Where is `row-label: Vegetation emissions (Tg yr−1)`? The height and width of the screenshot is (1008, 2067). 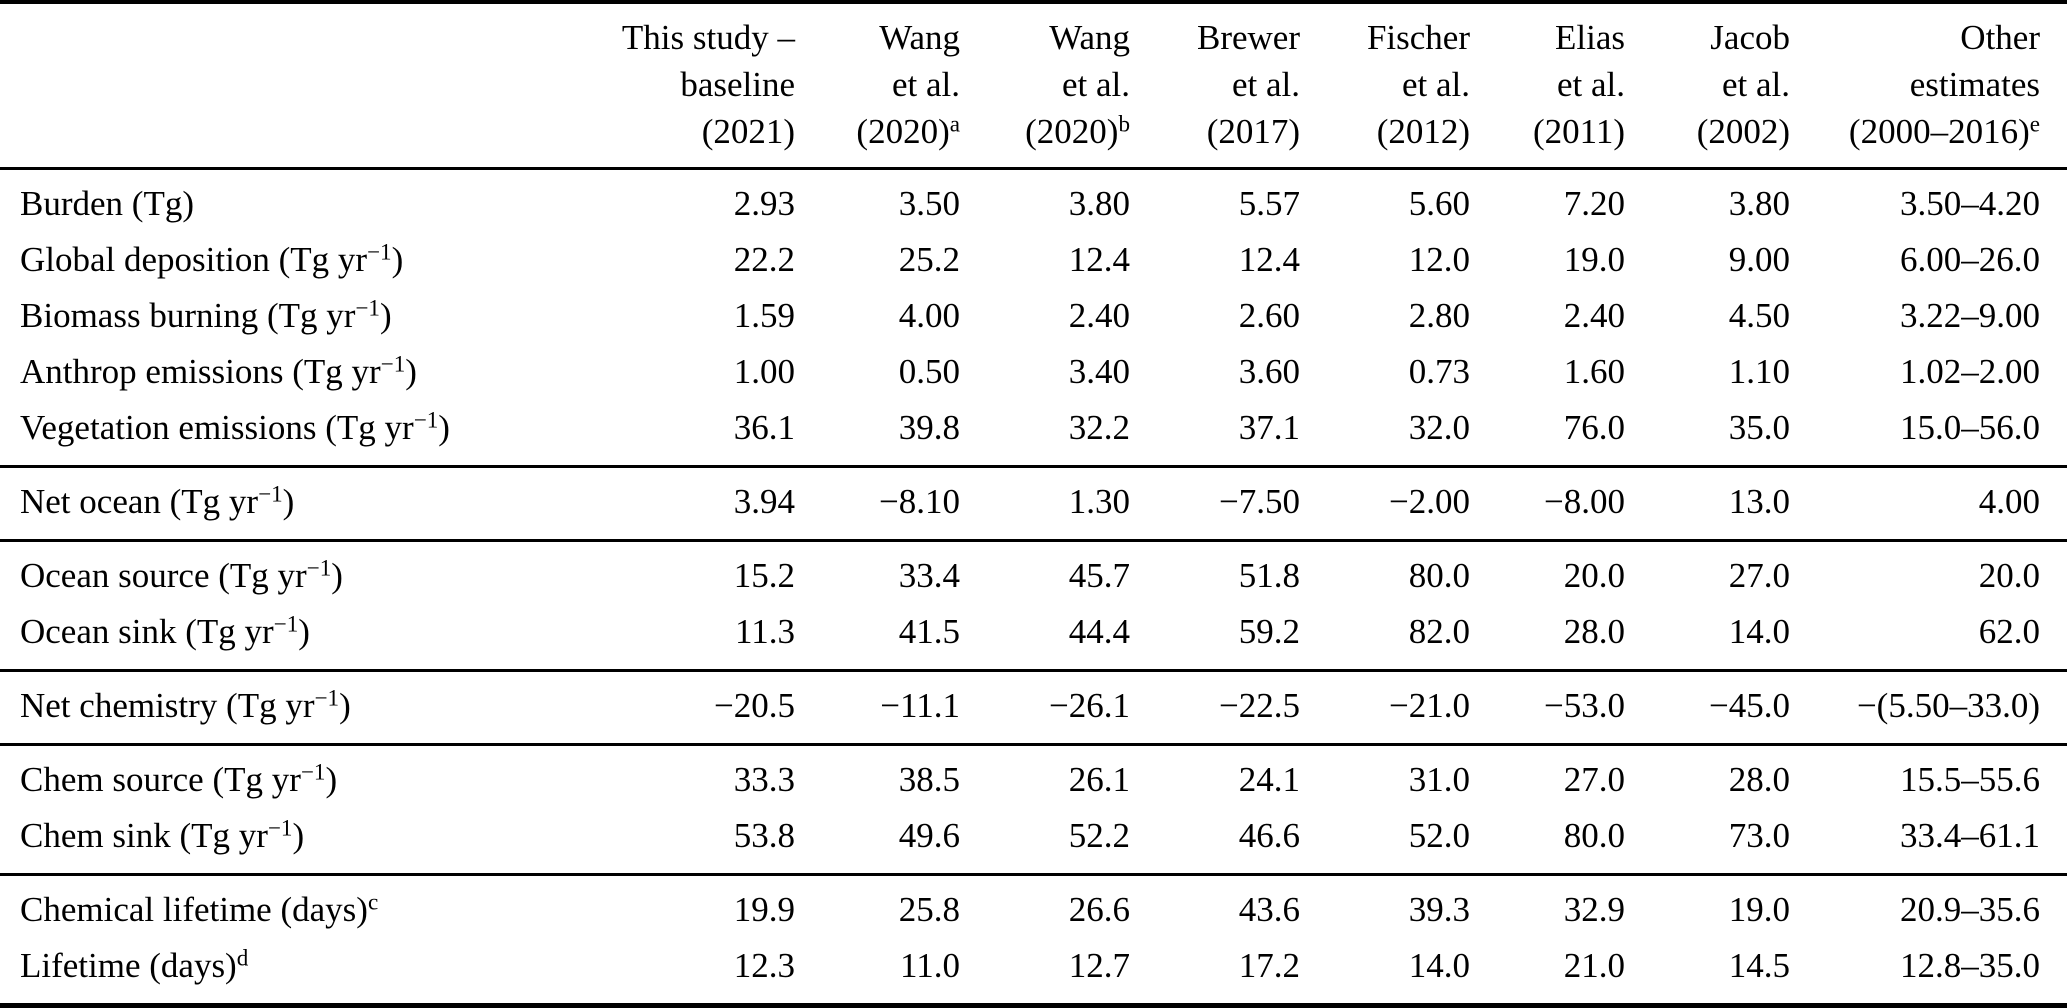
row-label: Vegetation emissions (Tg yr−1) is located at coordinates (235, 426).